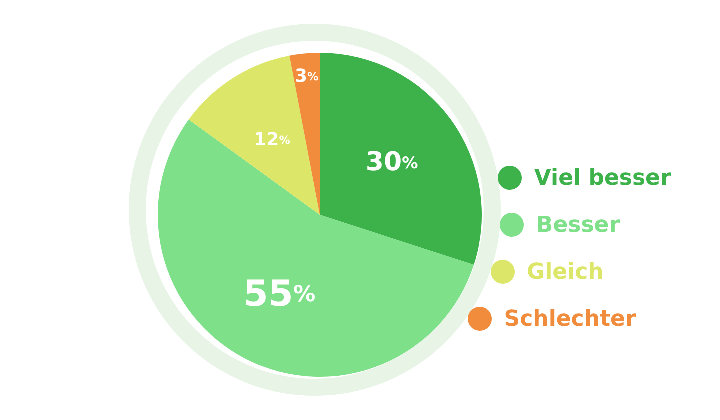  I want to click on legend-label: Viel besser, so click(603, 178).